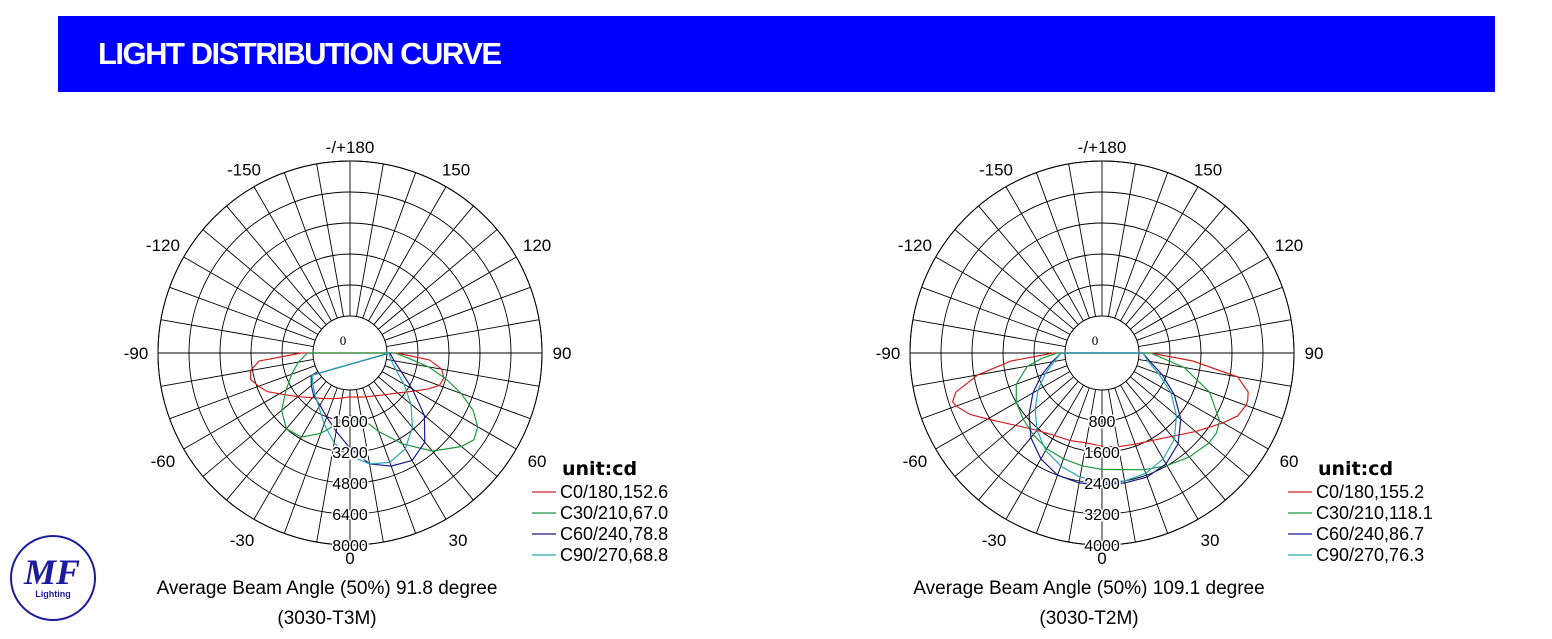  What do you see at coordinates (888, 353) in the screenshot?
I see `angle-label: -90` at bounding box center [888, 353].